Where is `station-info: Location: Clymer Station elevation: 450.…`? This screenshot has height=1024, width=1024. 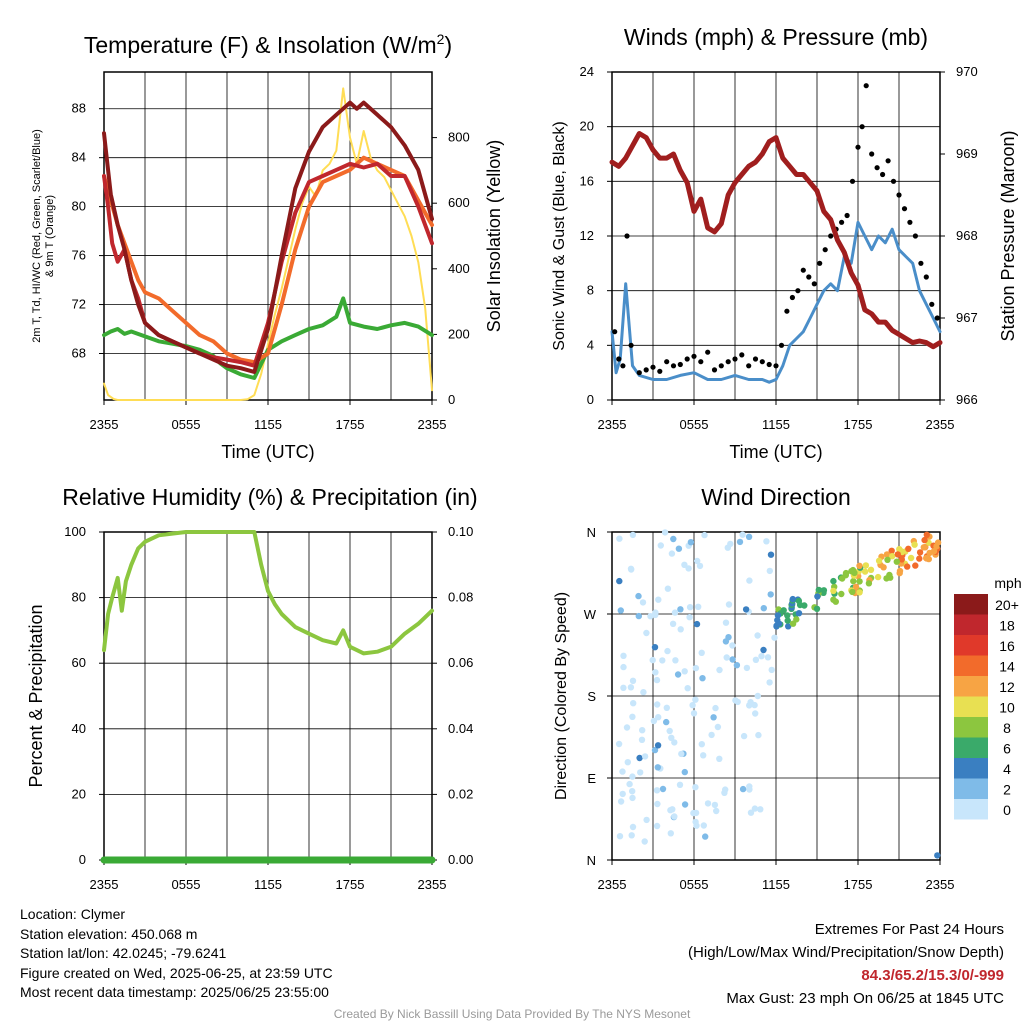 station-info: Location: Clymer Station elevation: 450.… is located at coordinates (176, 954).